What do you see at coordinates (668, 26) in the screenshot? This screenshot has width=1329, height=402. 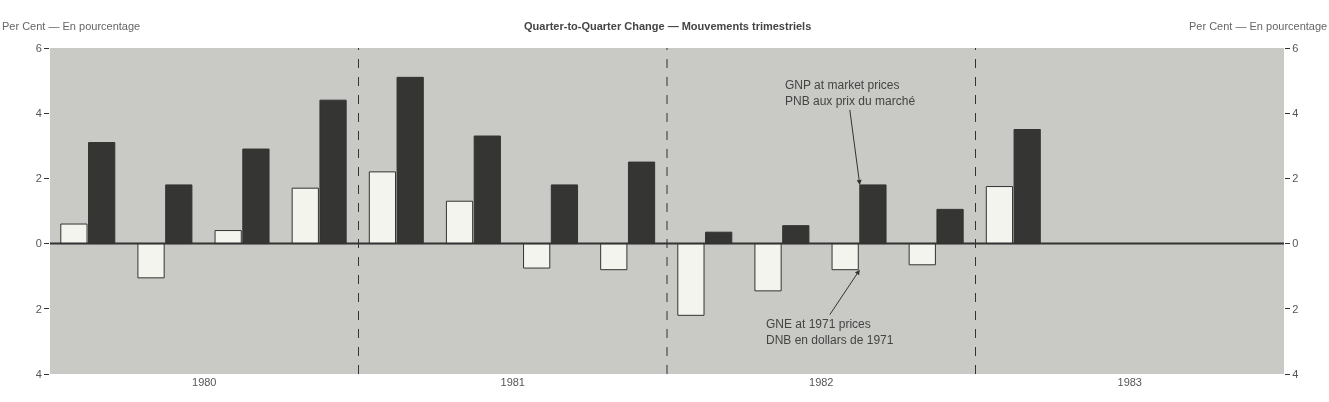 I see `chart-title: Quarter-to-Quarter Change — Mouvements trimestriels` at bounding box center [668, 26].